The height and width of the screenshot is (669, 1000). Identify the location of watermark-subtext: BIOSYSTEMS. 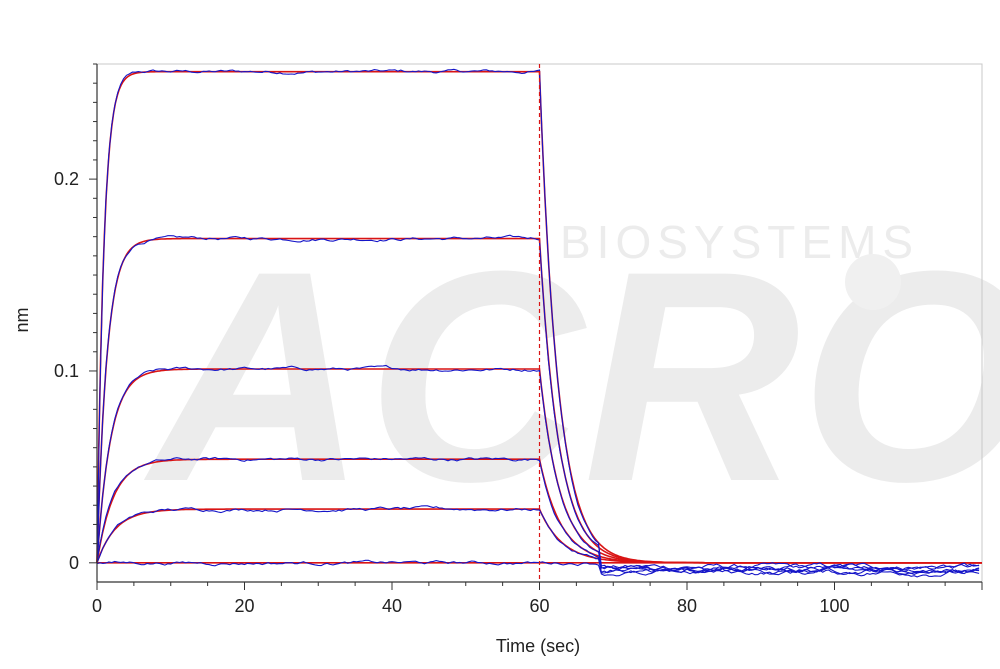
(739, 242).